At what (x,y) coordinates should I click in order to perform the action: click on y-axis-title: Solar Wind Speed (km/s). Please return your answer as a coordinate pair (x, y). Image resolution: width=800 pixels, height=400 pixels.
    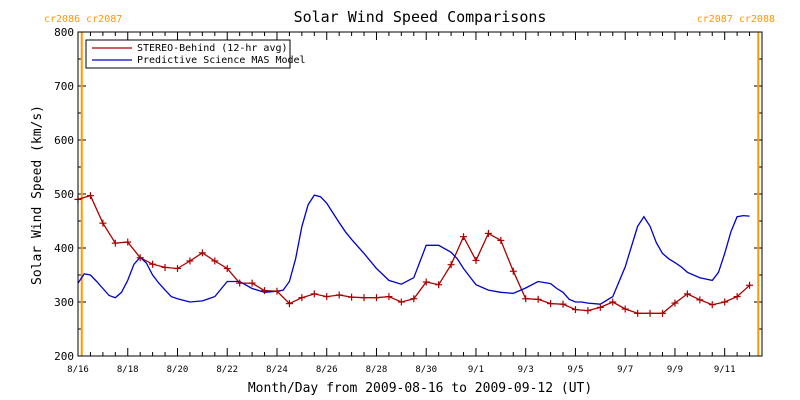
    Looking at the image, I should click on (37, 195).